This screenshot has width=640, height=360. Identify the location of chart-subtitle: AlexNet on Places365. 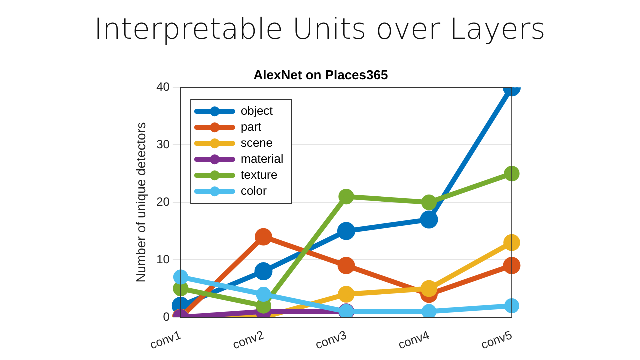
(321, 74).